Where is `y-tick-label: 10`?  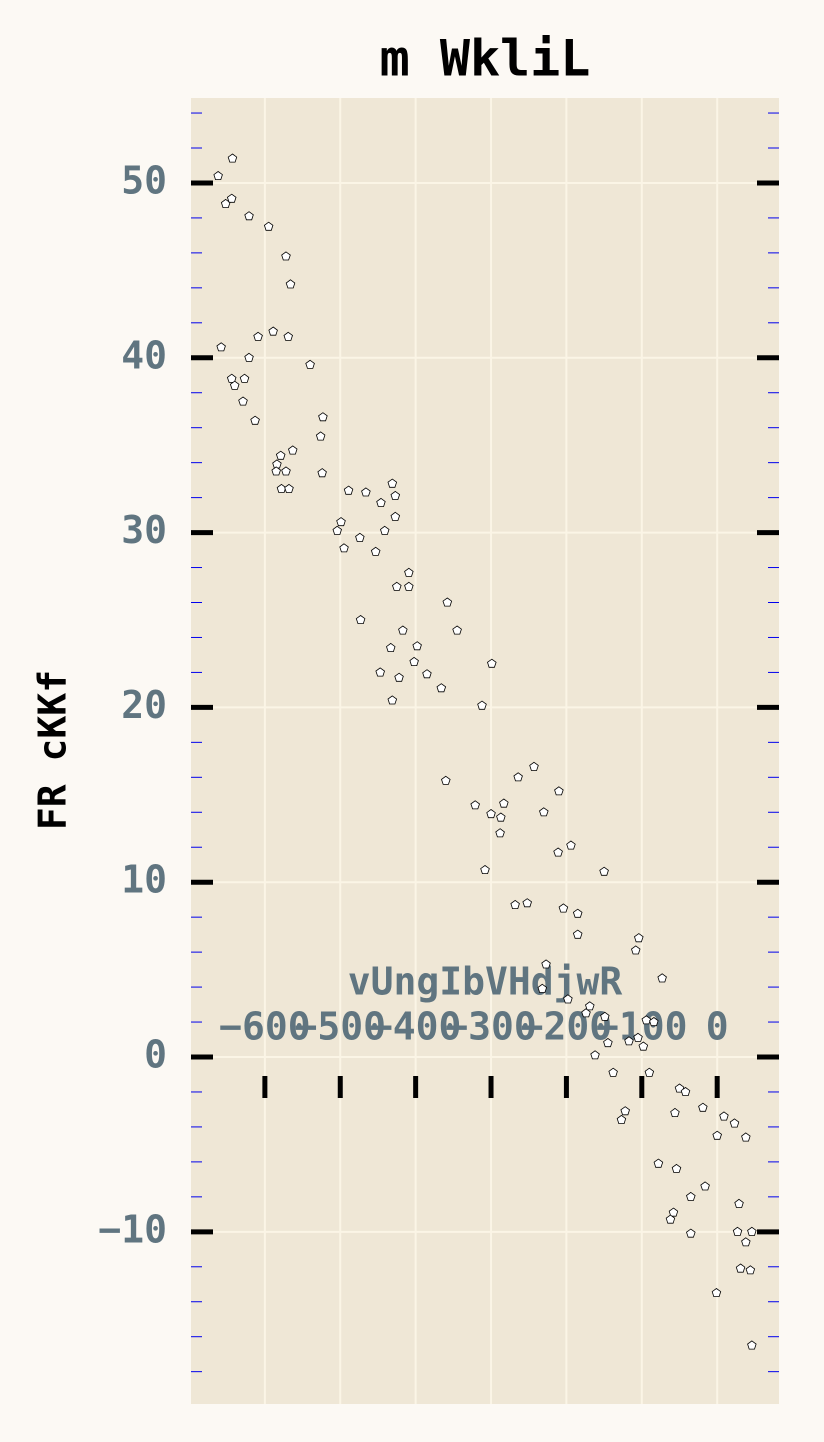 y-tick-label: 10 is located at coordinates (144, 880).